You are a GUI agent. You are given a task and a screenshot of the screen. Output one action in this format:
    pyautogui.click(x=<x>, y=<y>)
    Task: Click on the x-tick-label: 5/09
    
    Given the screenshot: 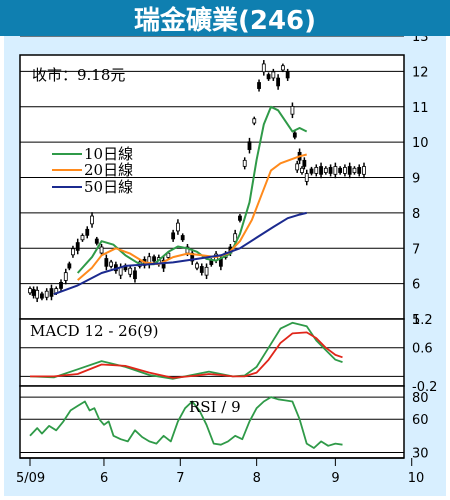 What is the action you would take?
    pyautogui.click(x=30, y=478)
    